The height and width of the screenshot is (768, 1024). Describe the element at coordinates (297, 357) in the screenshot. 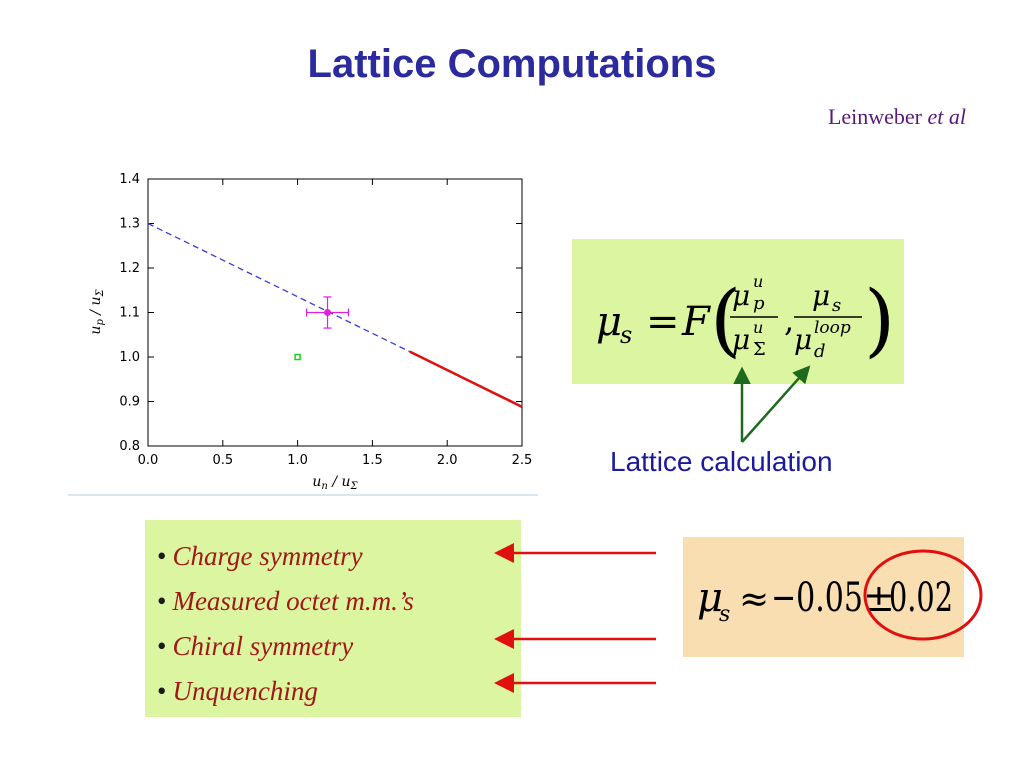

I see `reference-point` at that location.